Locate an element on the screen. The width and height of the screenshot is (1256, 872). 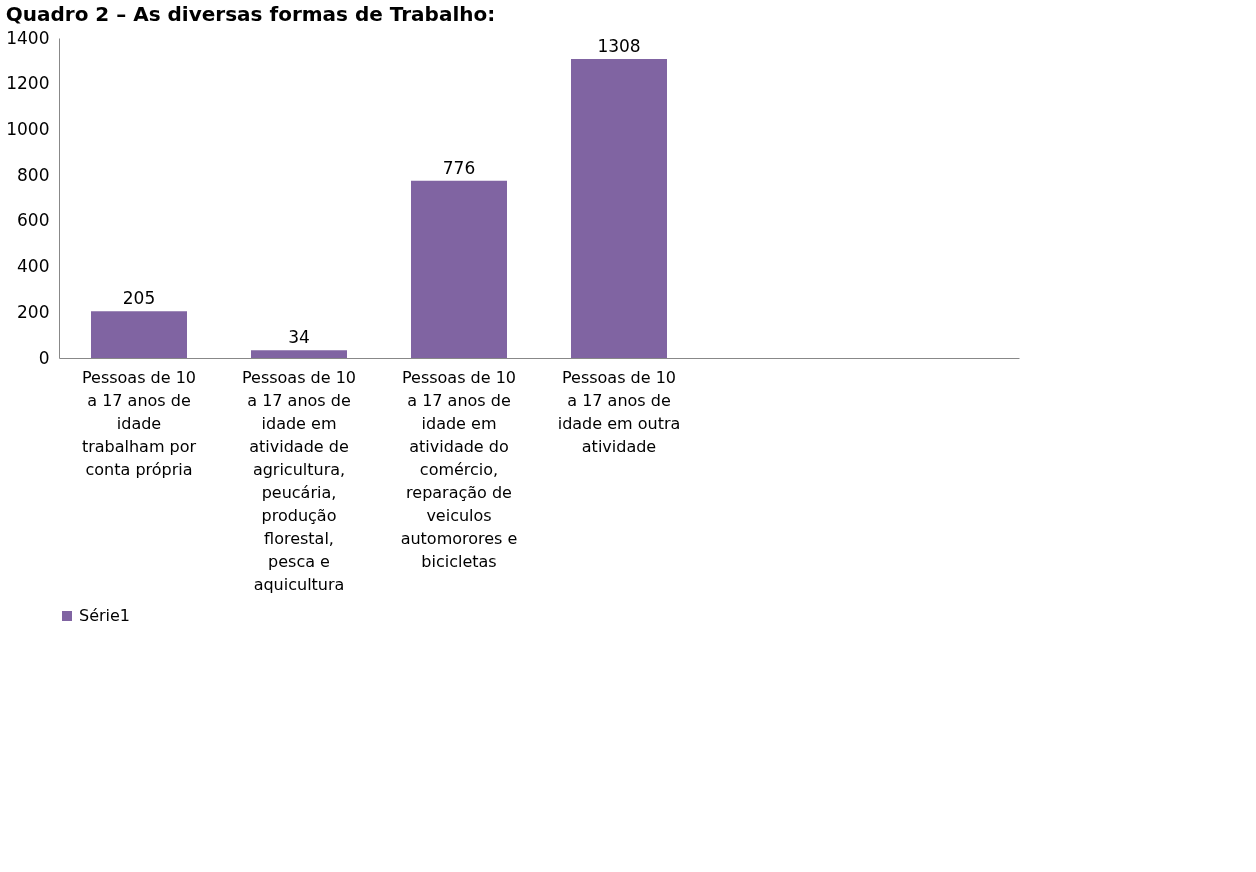
category-label: Pessoas de 10 a 17 anos de idade em atividade do comércio, reparação de veiculos automorores e bicicletas is located at coordinates (459, 469).